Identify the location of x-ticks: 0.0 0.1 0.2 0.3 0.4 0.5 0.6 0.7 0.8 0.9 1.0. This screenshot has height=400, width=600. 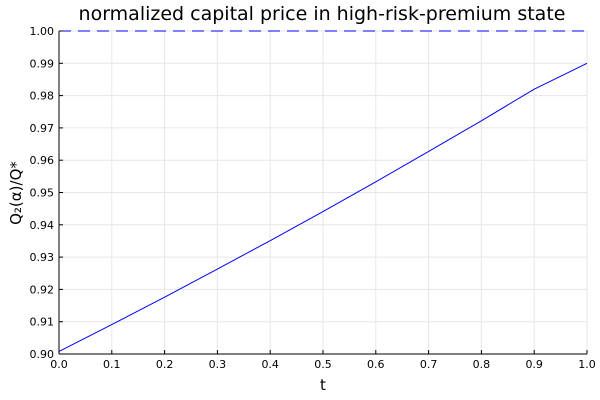
(323, 360).